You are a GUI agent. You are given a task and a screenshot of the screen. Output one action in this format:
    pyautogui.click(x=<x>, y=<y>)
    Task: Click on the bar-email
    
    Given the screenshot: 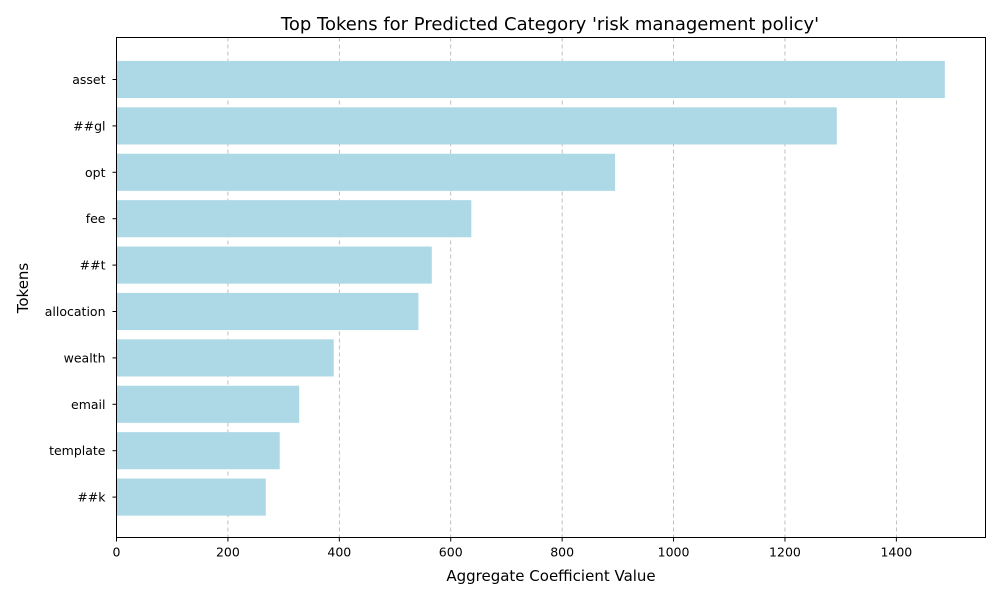 What is the action you would take?
    pyautogui.click(x=208, y=404)
    